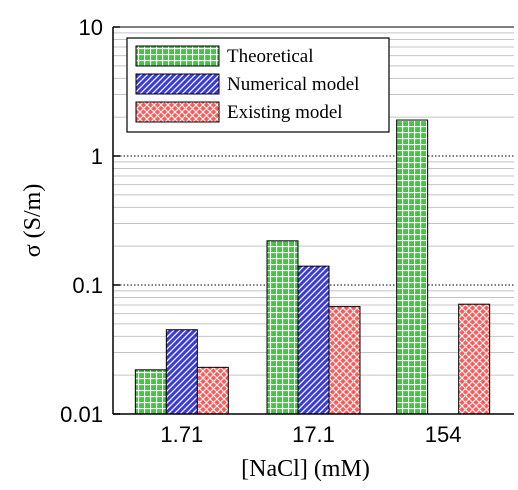 The height and width of the screenshot is (490, 518). Describe the element at coordinates (293, 84) in the screenshot. I see `legend-label-numerical-model: Numerical model` at that location.